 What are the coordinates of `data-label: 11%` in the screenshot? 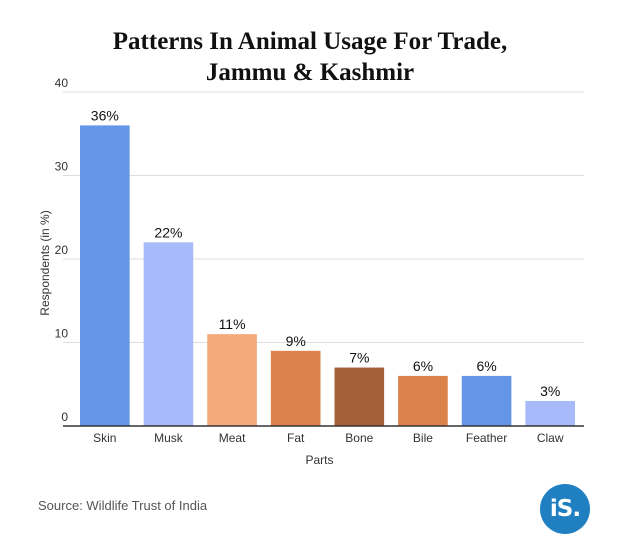 It's located at (232, 324).